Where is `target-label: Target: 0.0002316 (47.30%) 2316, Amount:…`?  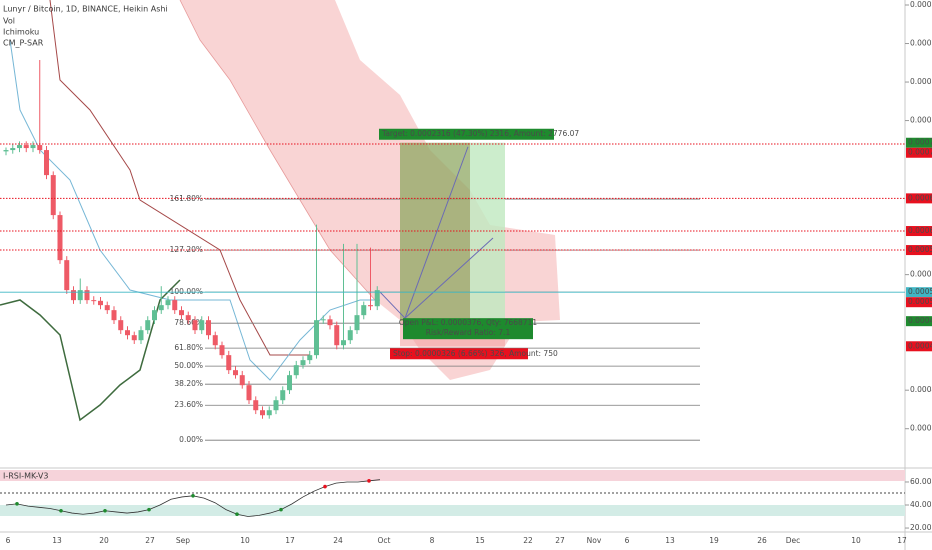 target-label: Target: 0.0002316 (47.30%) 2316, Amount:… is located at coordinates (480, 133).